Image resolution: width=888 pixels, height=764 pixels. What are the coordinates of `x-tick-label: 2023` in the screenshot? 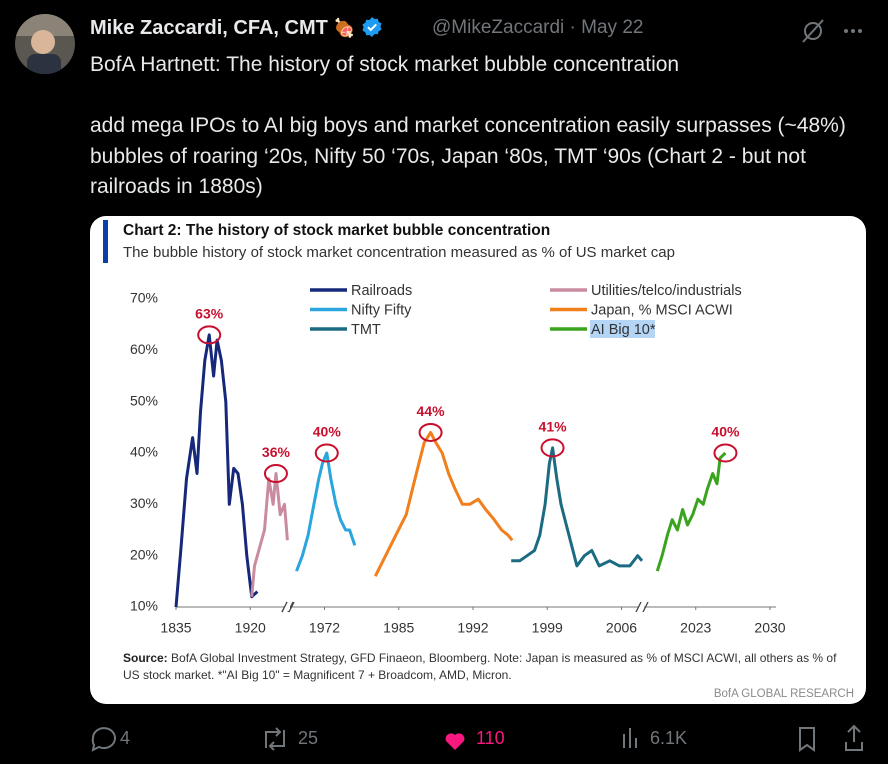 It's located at (695, 628).